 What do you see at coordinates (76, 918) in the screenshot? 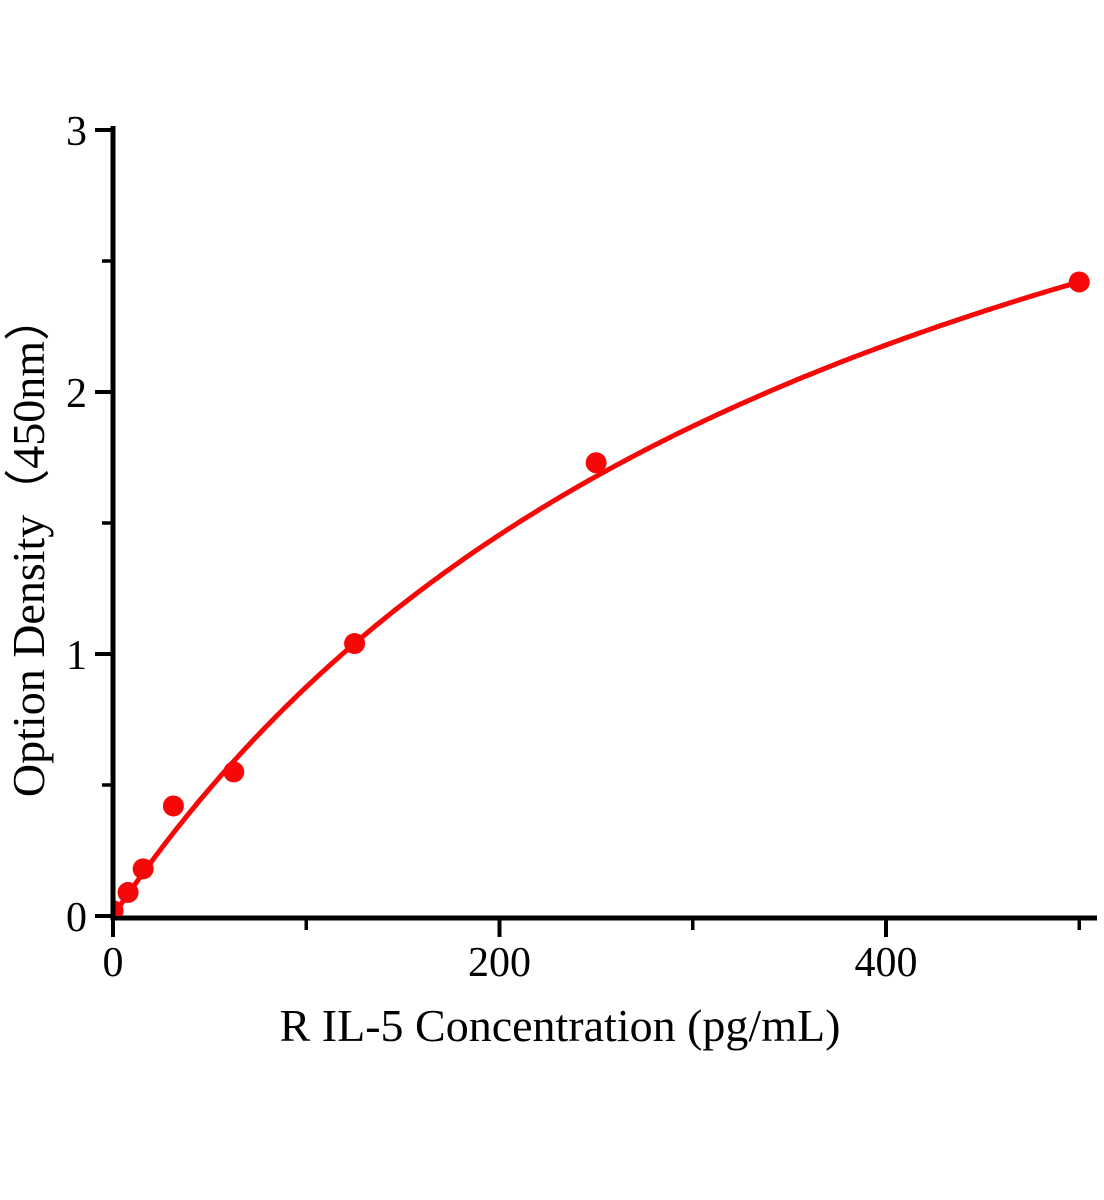
I see `y-tick-label: 0` at bounding box center [76, 918].